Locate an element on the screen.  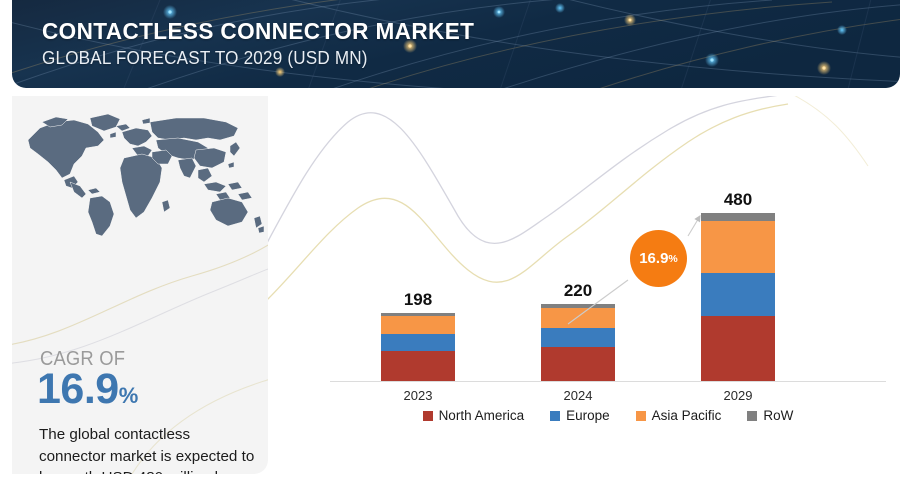
cagr-number: 16.9 is located at coordinates (78, 389).